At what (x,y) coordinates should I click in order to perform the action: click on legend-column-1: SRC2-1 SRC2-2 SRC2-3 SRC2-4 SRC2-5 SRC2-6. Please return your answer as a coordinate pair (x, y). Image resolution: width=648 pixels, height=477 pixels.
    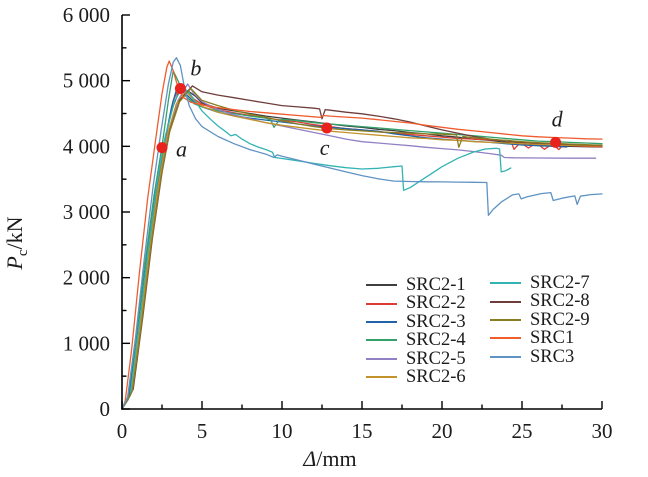
    Looking at the image, I should click on (416, 331).